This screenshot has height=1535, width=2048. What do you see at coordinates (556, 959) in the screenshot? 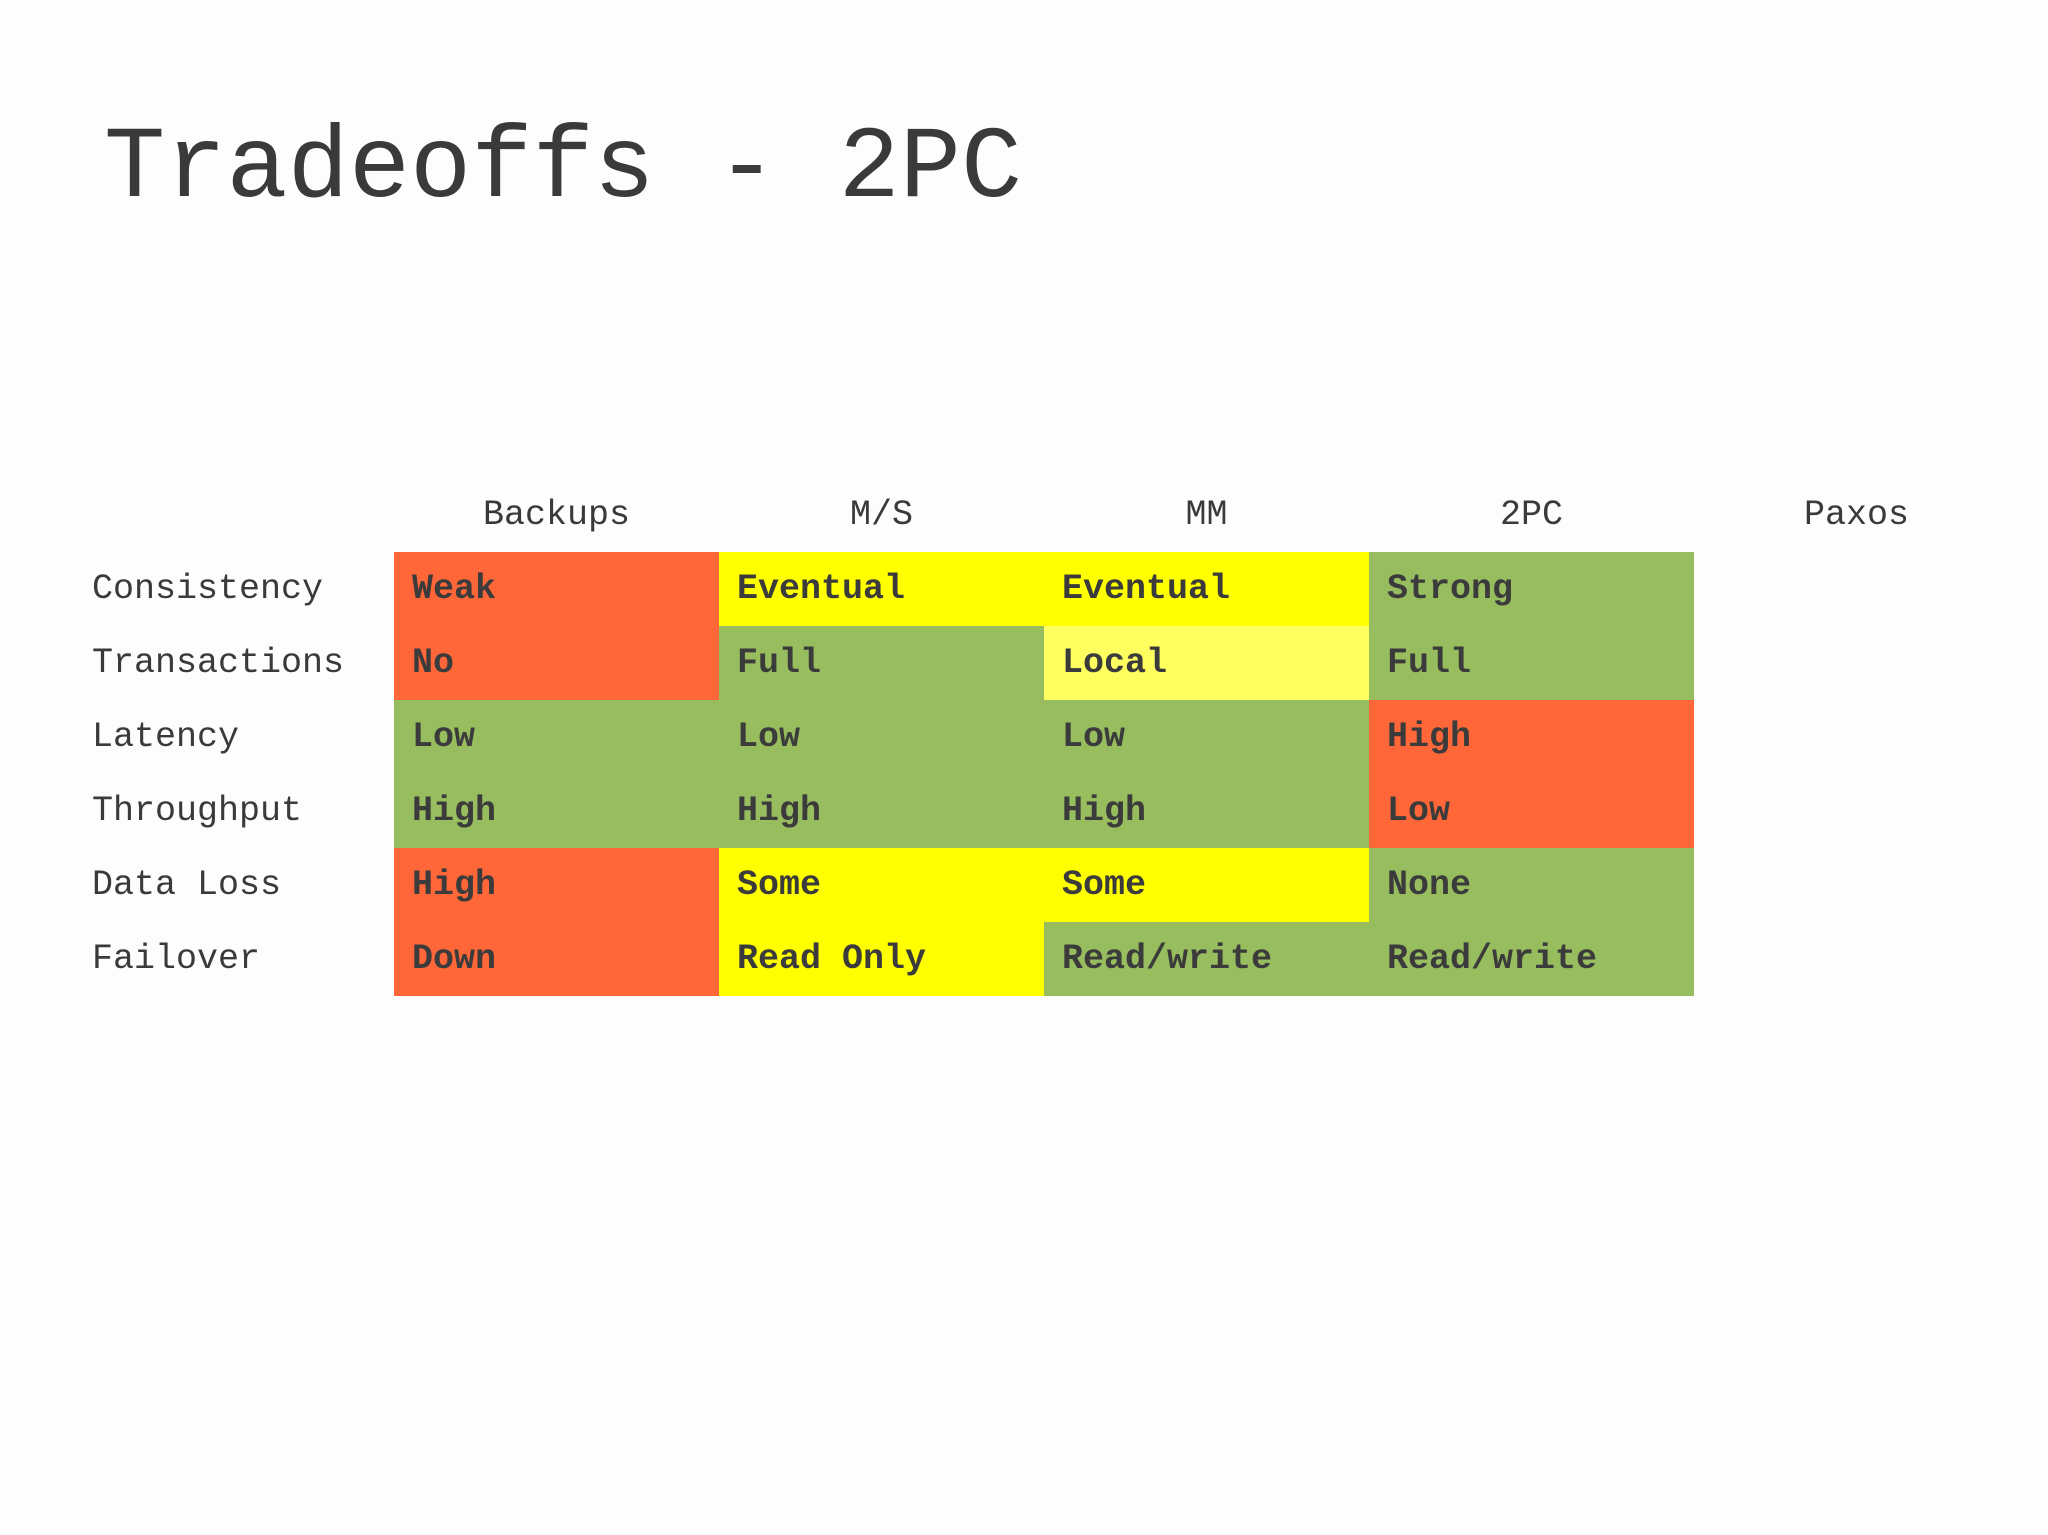
I see `cell-failover-backups: Down` at bounding box center [556, 959].